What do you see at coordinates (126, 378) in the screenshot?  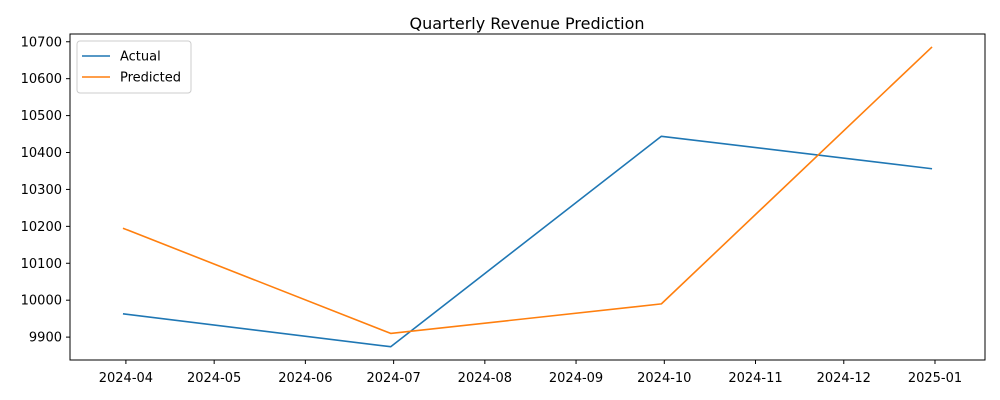 I see `x-tick-label: 2024-04` at bounding box center [126, 378].